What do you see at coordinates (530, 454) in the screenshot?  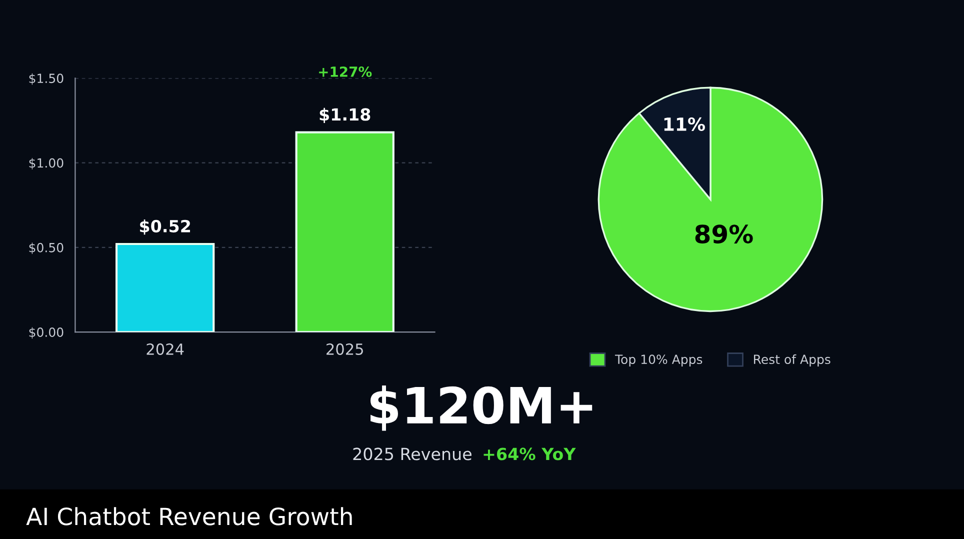 I see `text: +64% YoY` at bounding box center [530, 454].